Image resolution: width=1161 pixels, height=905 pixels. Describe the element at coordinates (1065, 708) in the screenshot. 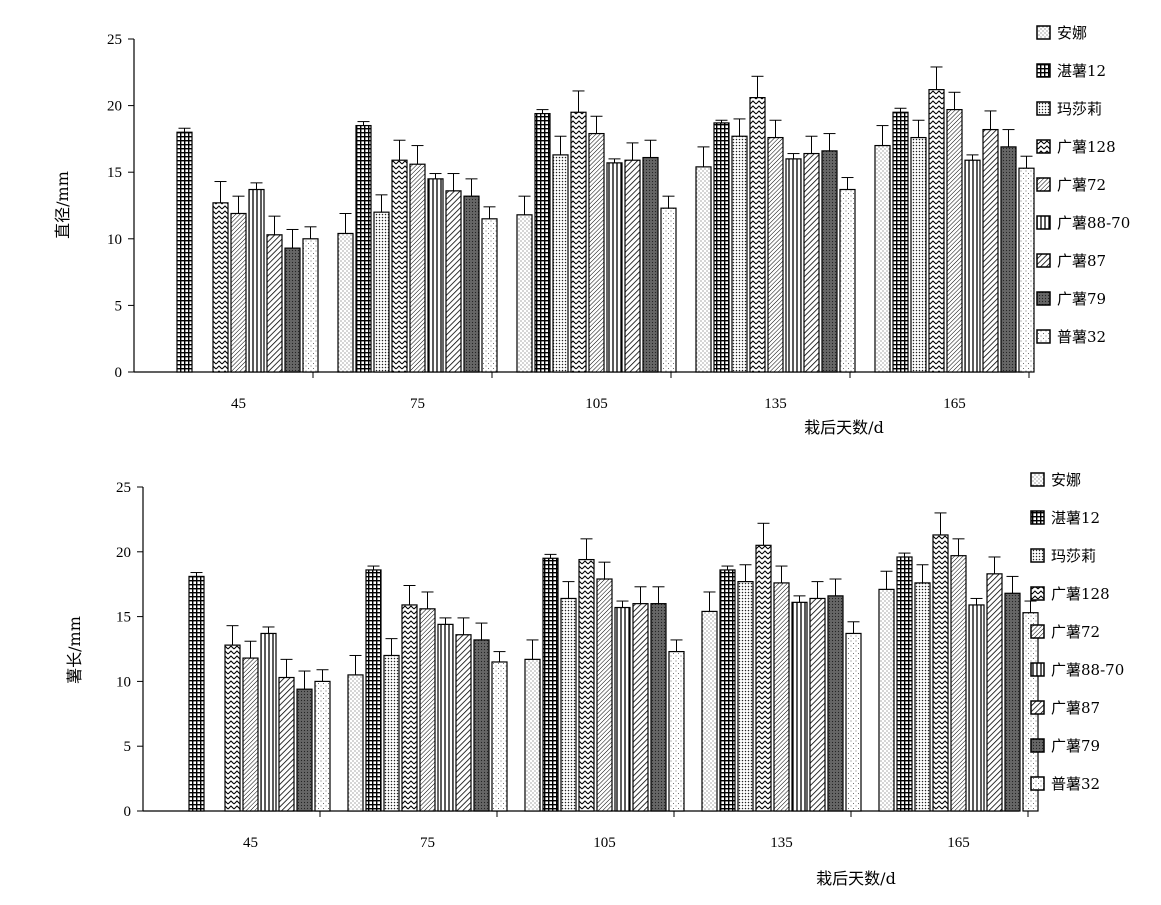

I see `legend-item: 广薯87` at that location.